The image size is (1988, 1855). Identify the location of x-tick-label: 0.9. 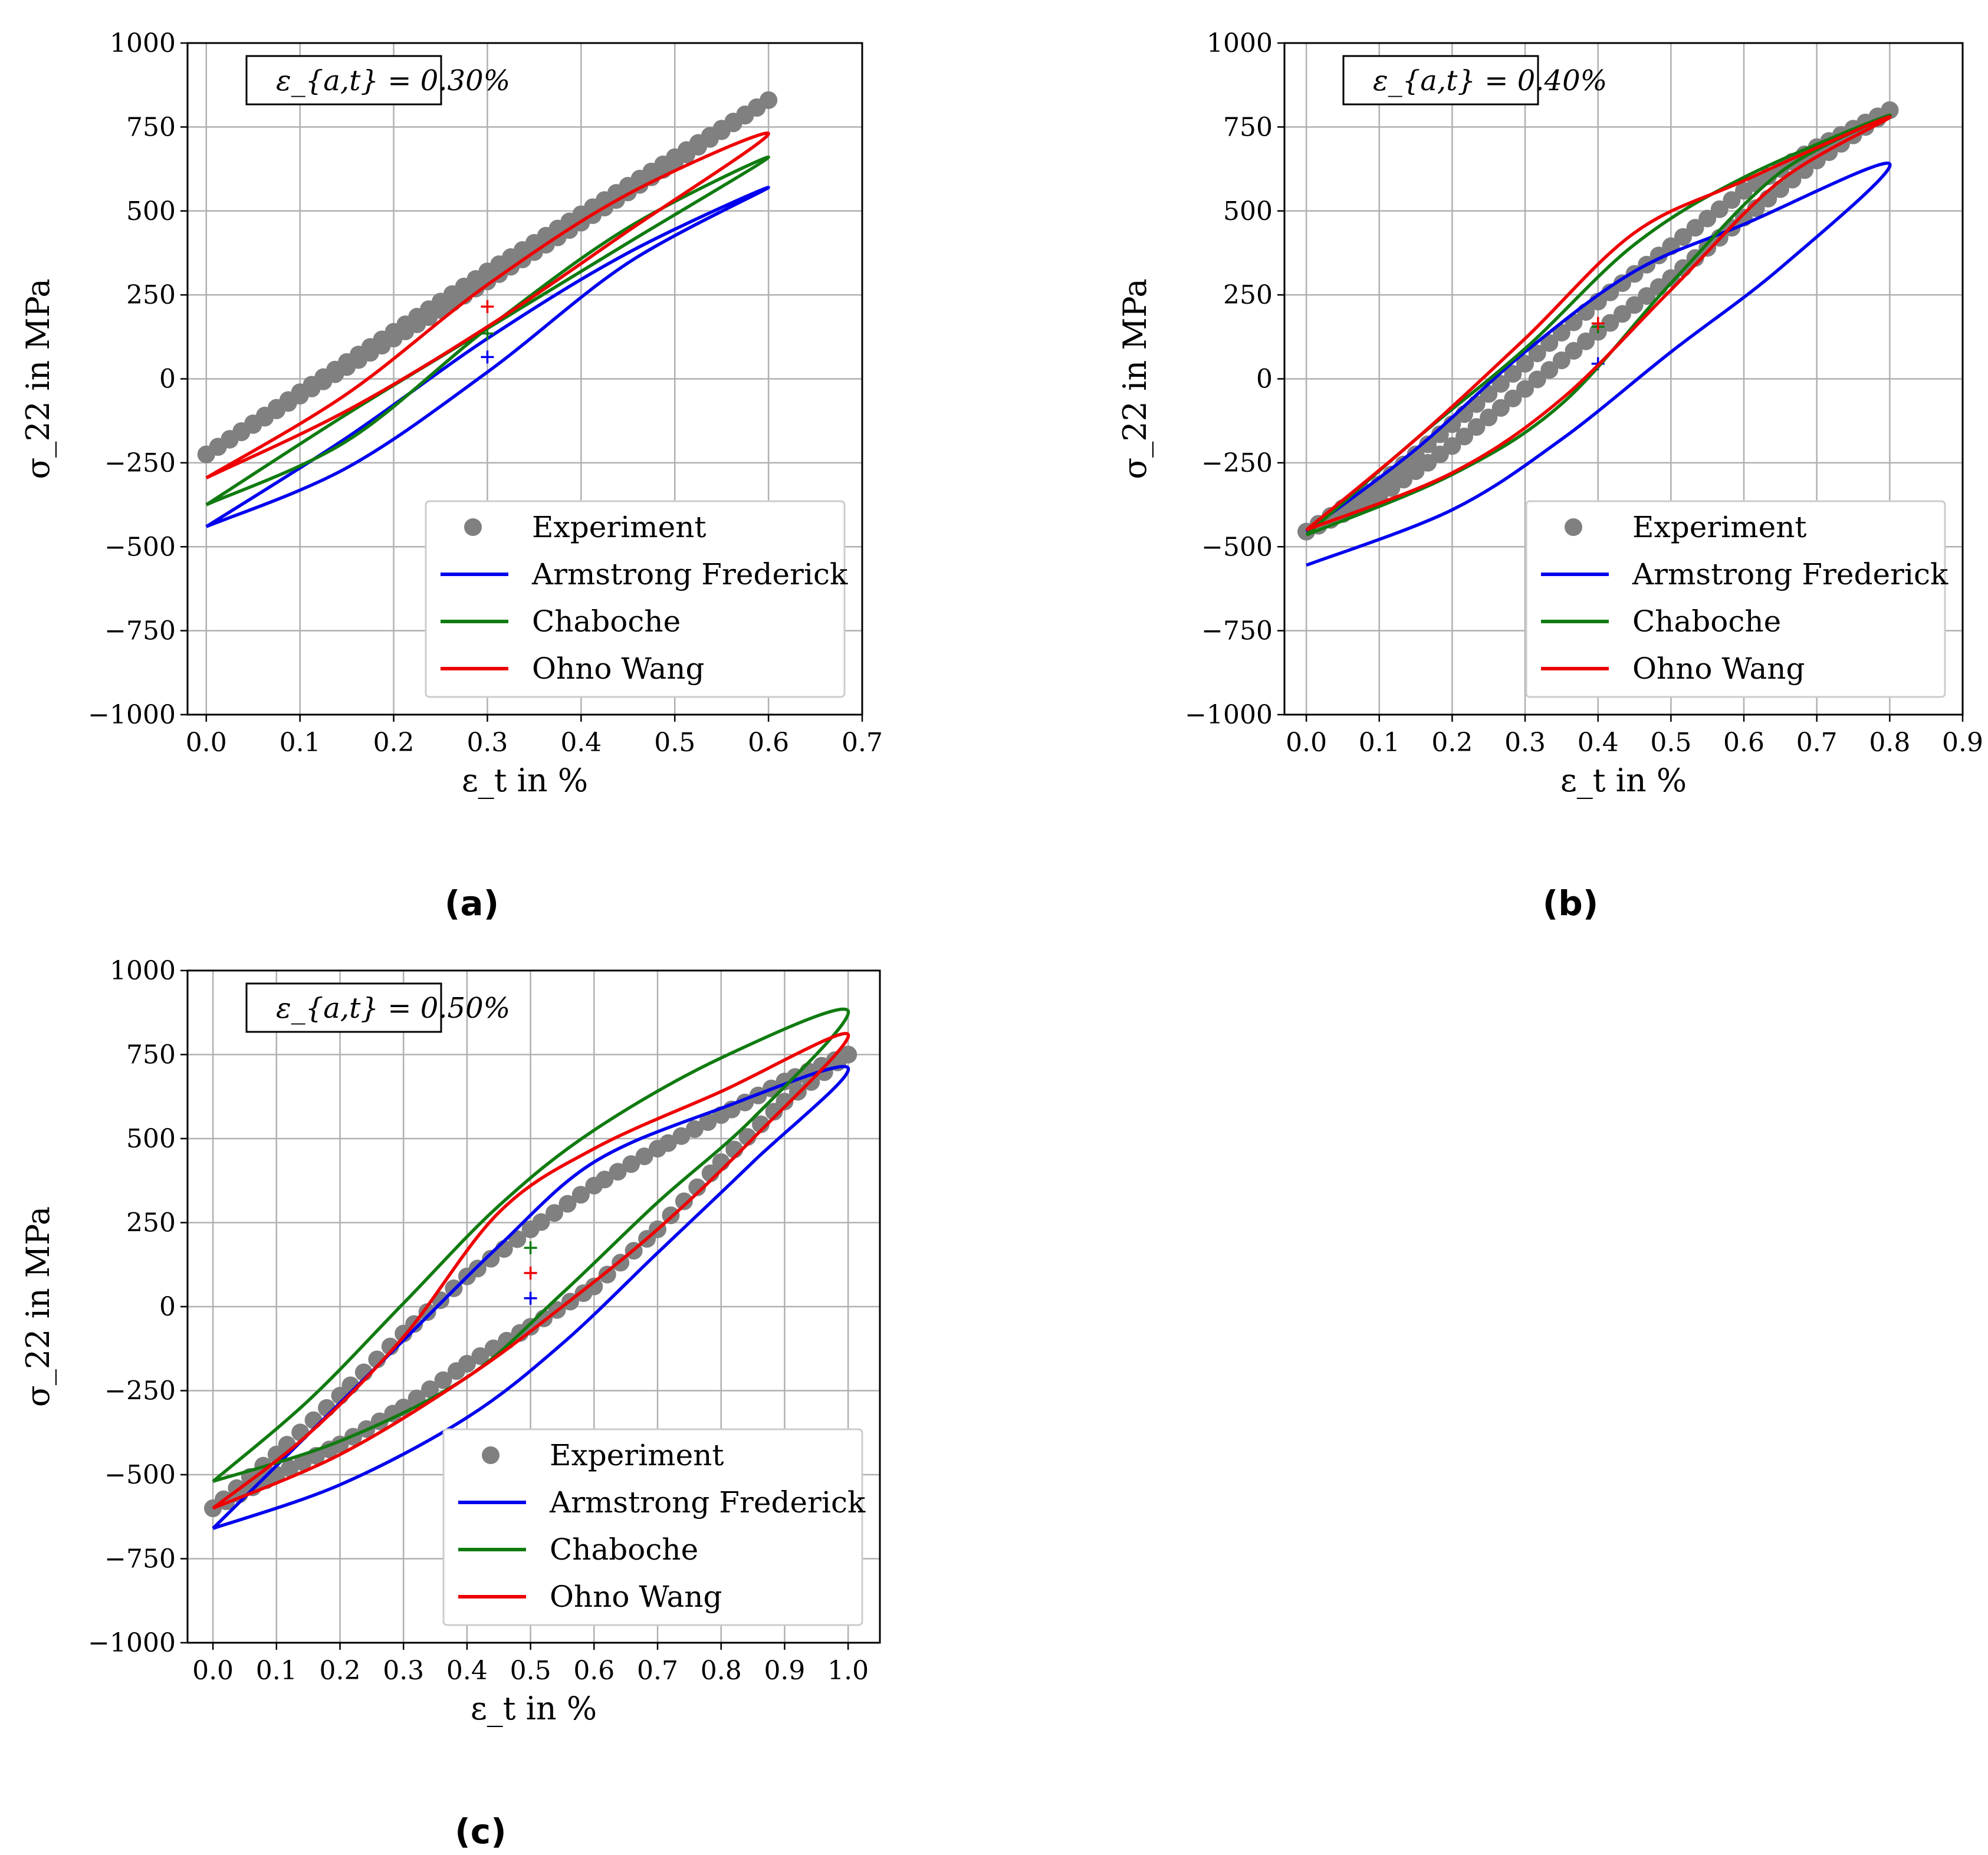
(784, 1671).